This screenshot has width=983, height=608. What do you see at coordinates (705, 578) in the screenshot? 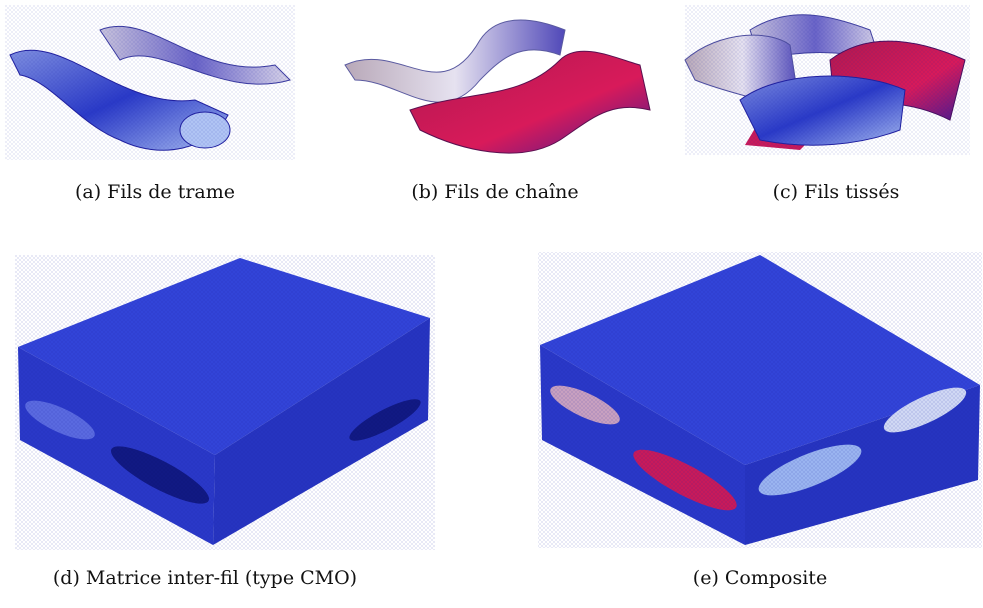
I see `label: (e)` at bounding box center [705, 578].